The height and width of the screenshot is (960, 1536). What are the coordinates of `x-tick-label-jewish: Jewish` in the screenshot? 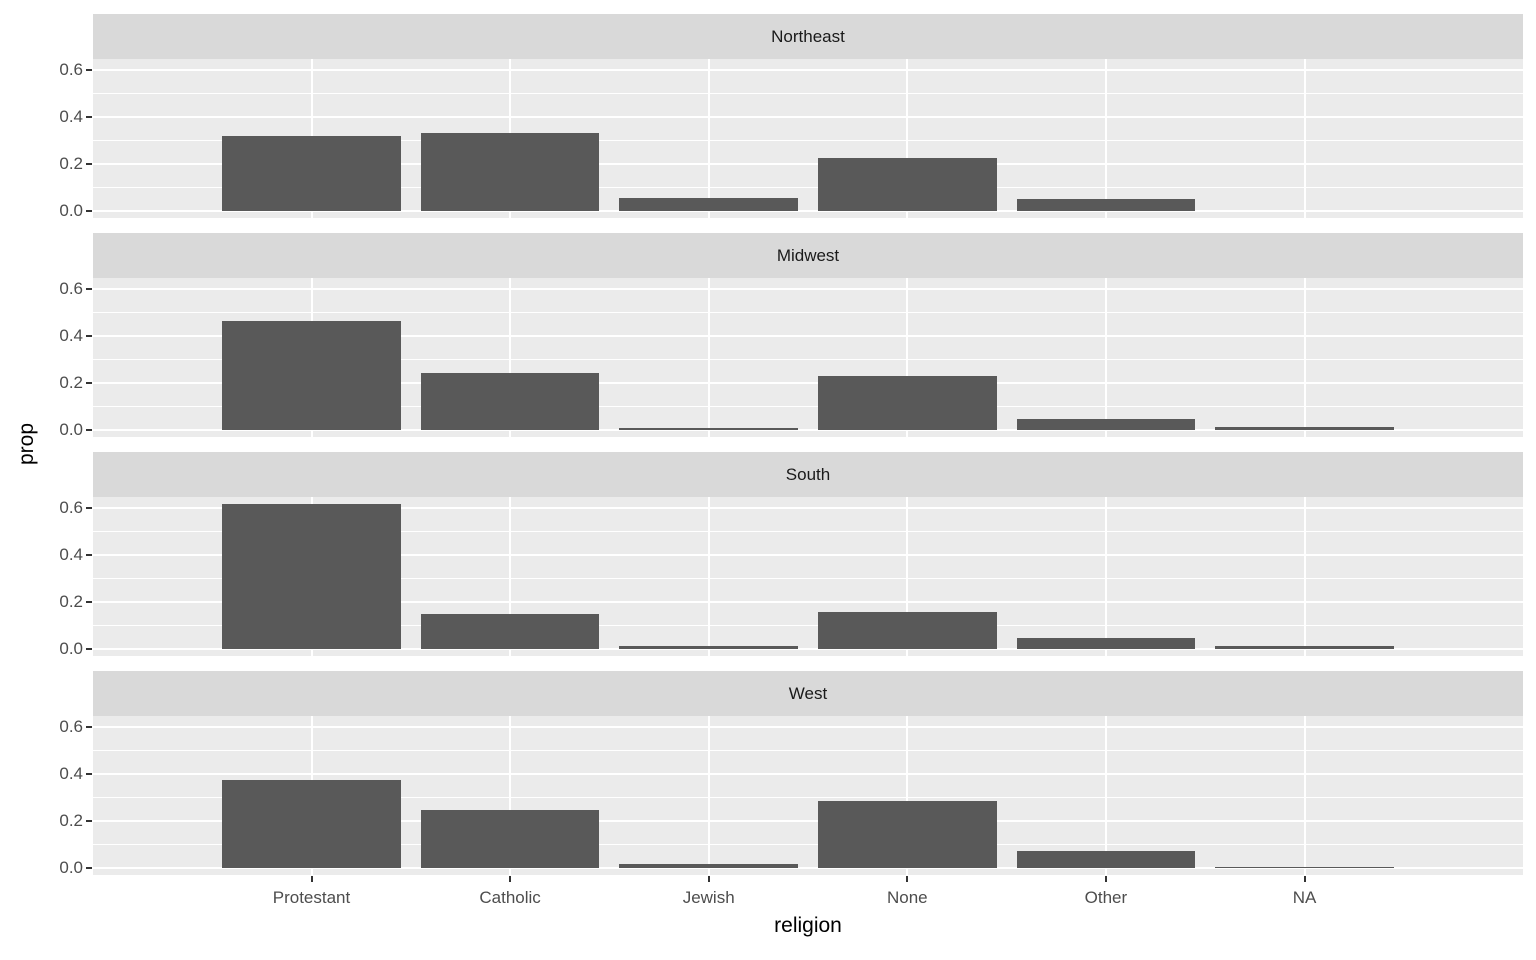 It's located at (708, 897).